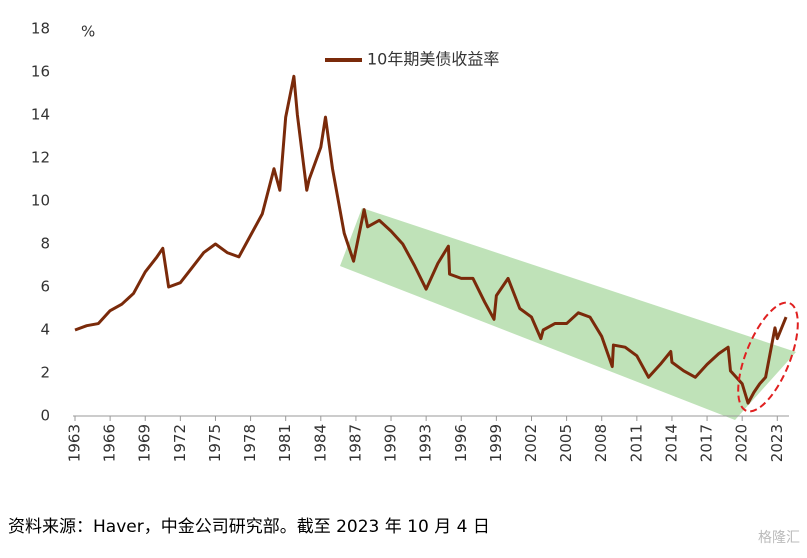 The height and width of the screenshot is (558, 807). What do you see at coordinates (45, 373) in the screenshot?
I see `y-tick-label: 2` at bounding box center [45, 373].